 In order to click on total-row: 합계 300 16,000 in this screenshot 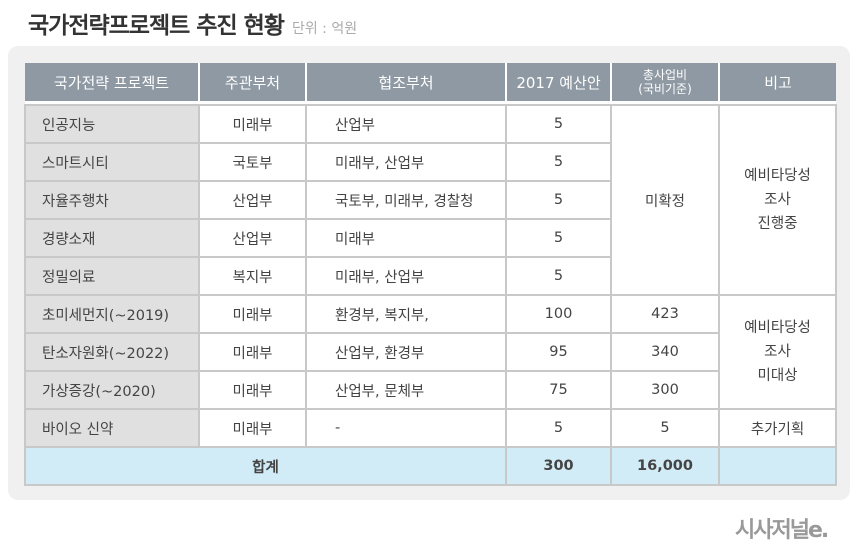, I will do `click(430, 466)`.